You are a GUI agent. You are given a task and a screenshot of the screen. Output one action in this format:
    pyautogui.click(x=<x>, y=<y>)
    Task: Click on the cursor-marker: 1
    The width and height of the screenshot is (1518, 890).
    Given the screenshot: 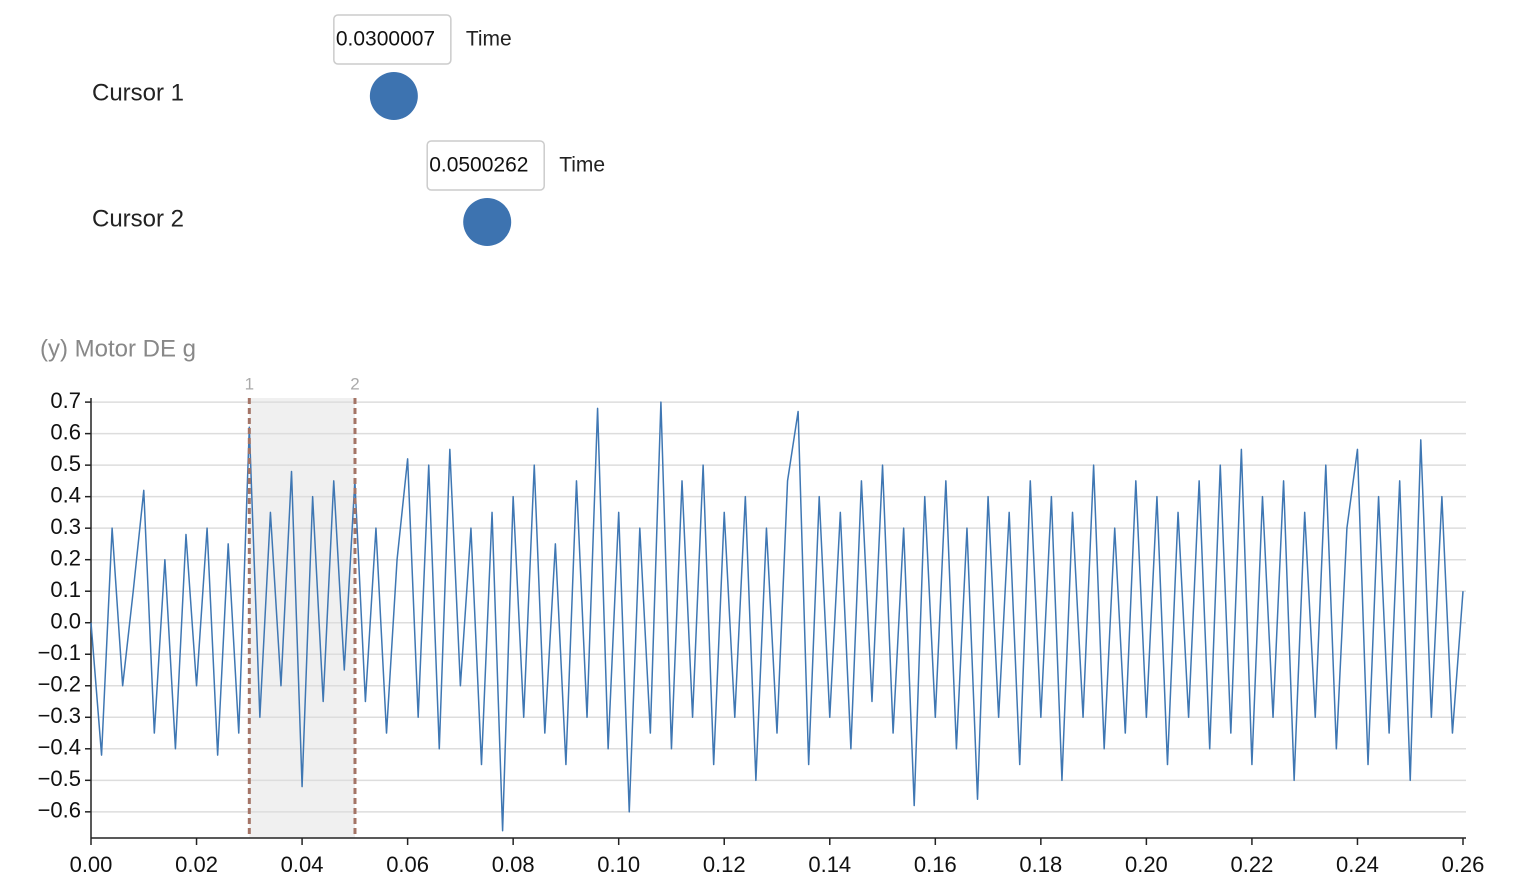 What is the action you would take?
    pyautogui.click(x=249, y=383)
    